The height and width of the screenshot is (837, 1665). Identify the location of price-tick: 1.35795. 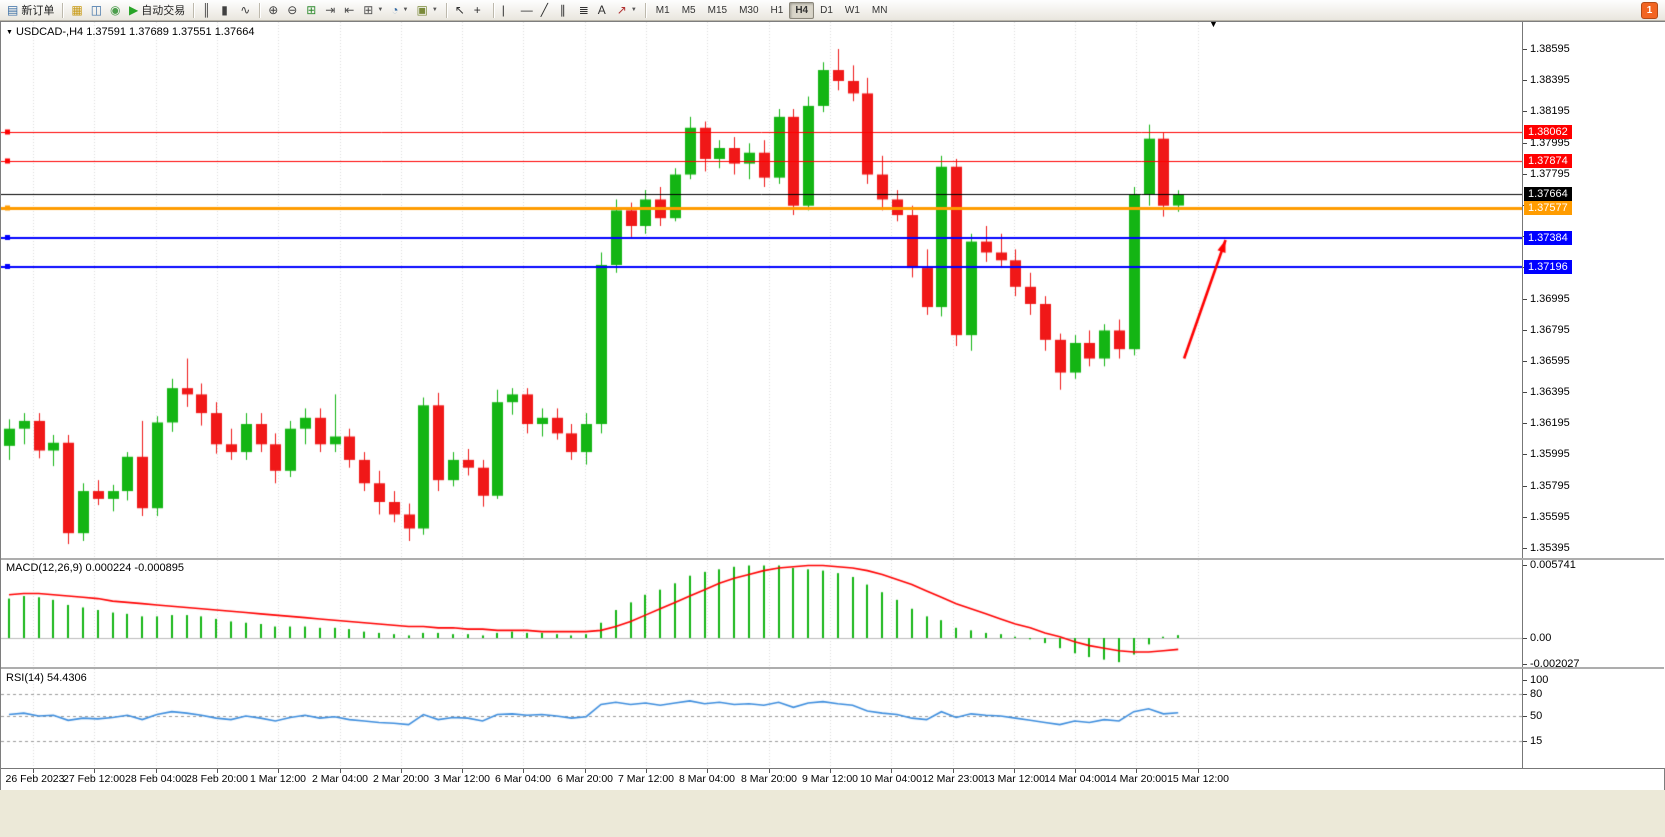
(1550, 486).